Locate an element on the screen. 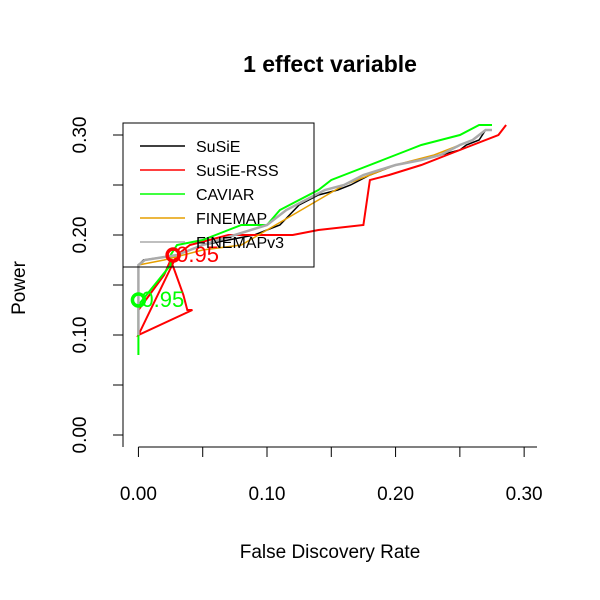 This screenshot has height=600, width=600. y-tick-label: 0.20 is located at coordinates (80, 235).